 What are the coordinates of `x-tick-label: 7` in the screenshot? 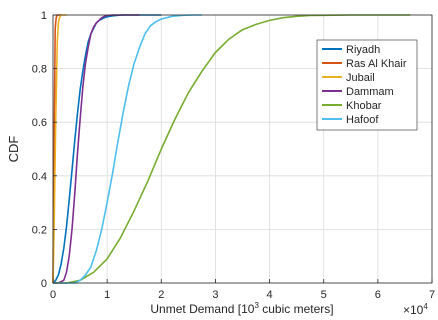 It's located at (432, 295).